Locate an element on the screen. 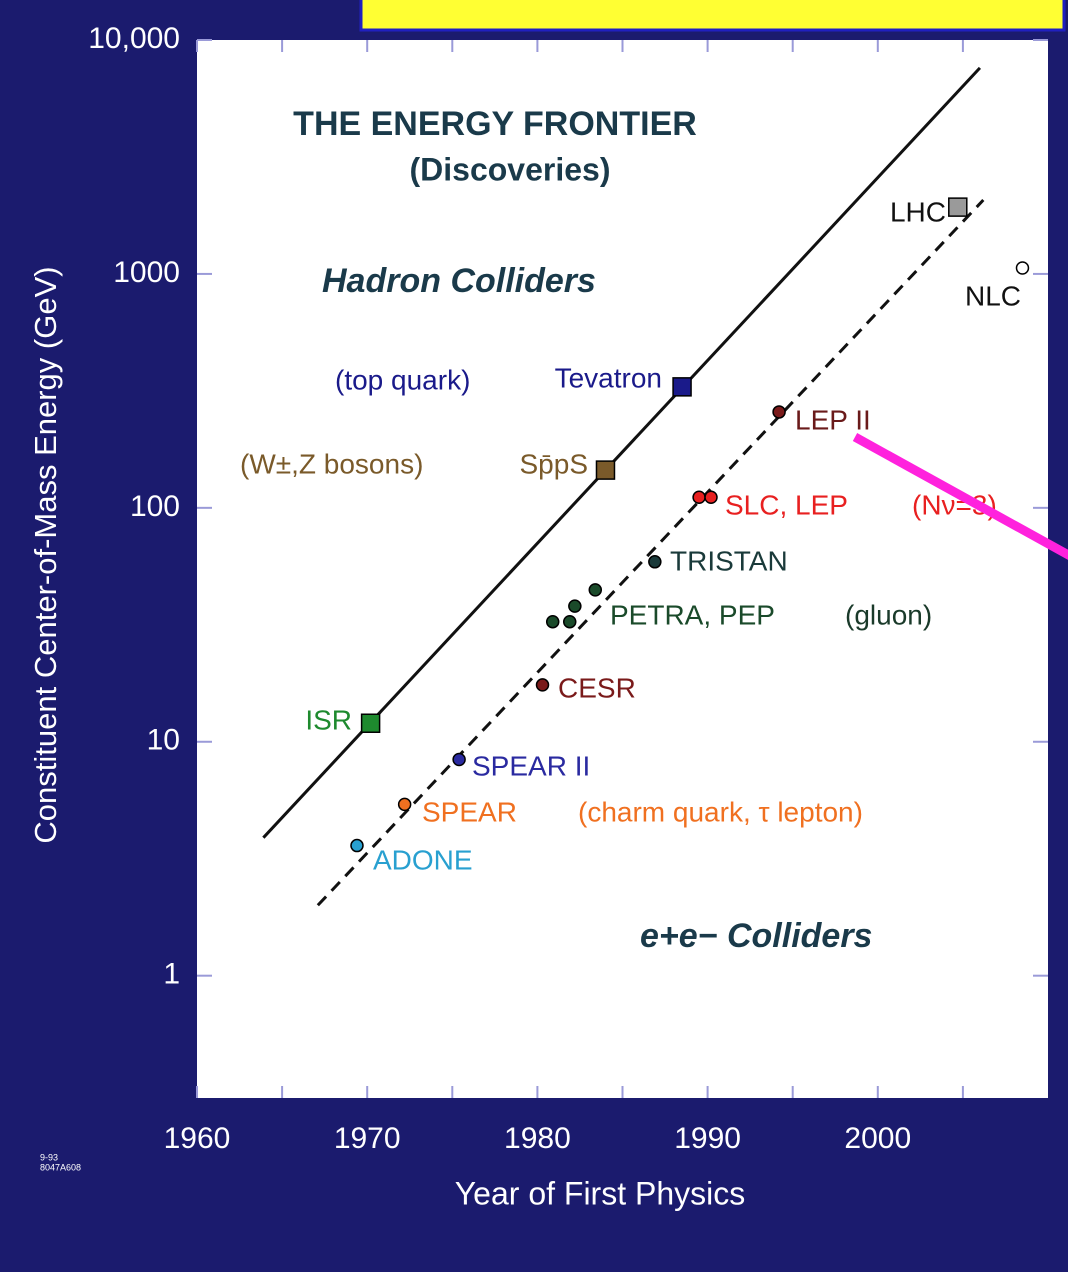 The image size is (1068, 1272). point-label: PETRA, PEP is located at coordinates (692, 614).